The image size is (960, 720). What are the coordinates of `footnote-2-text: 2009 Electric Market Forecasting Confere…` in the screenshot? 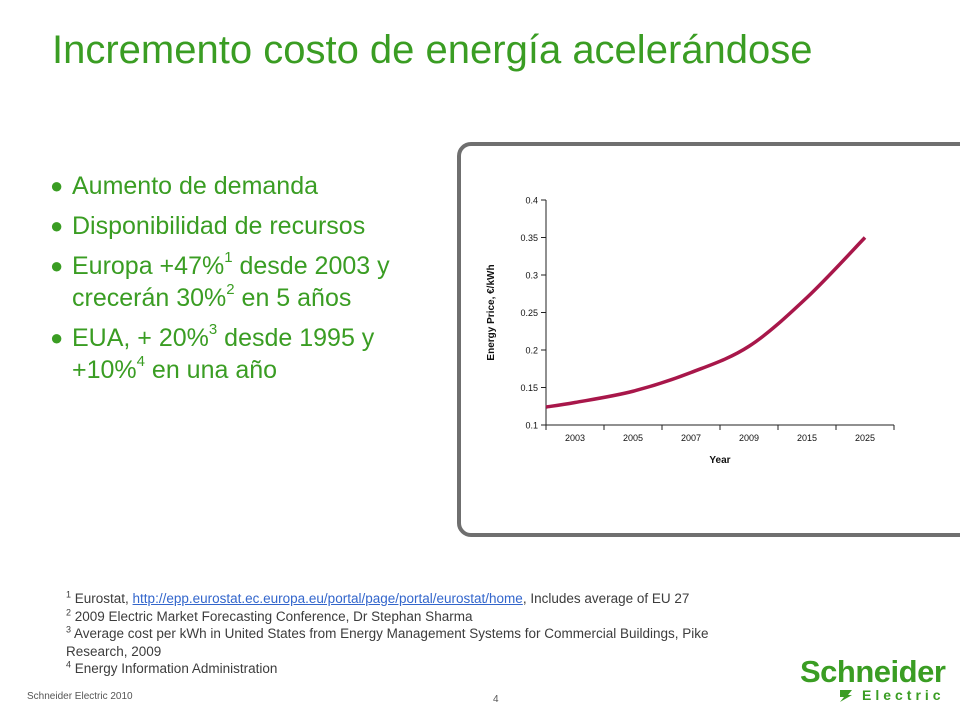 It's located at (272, 616).